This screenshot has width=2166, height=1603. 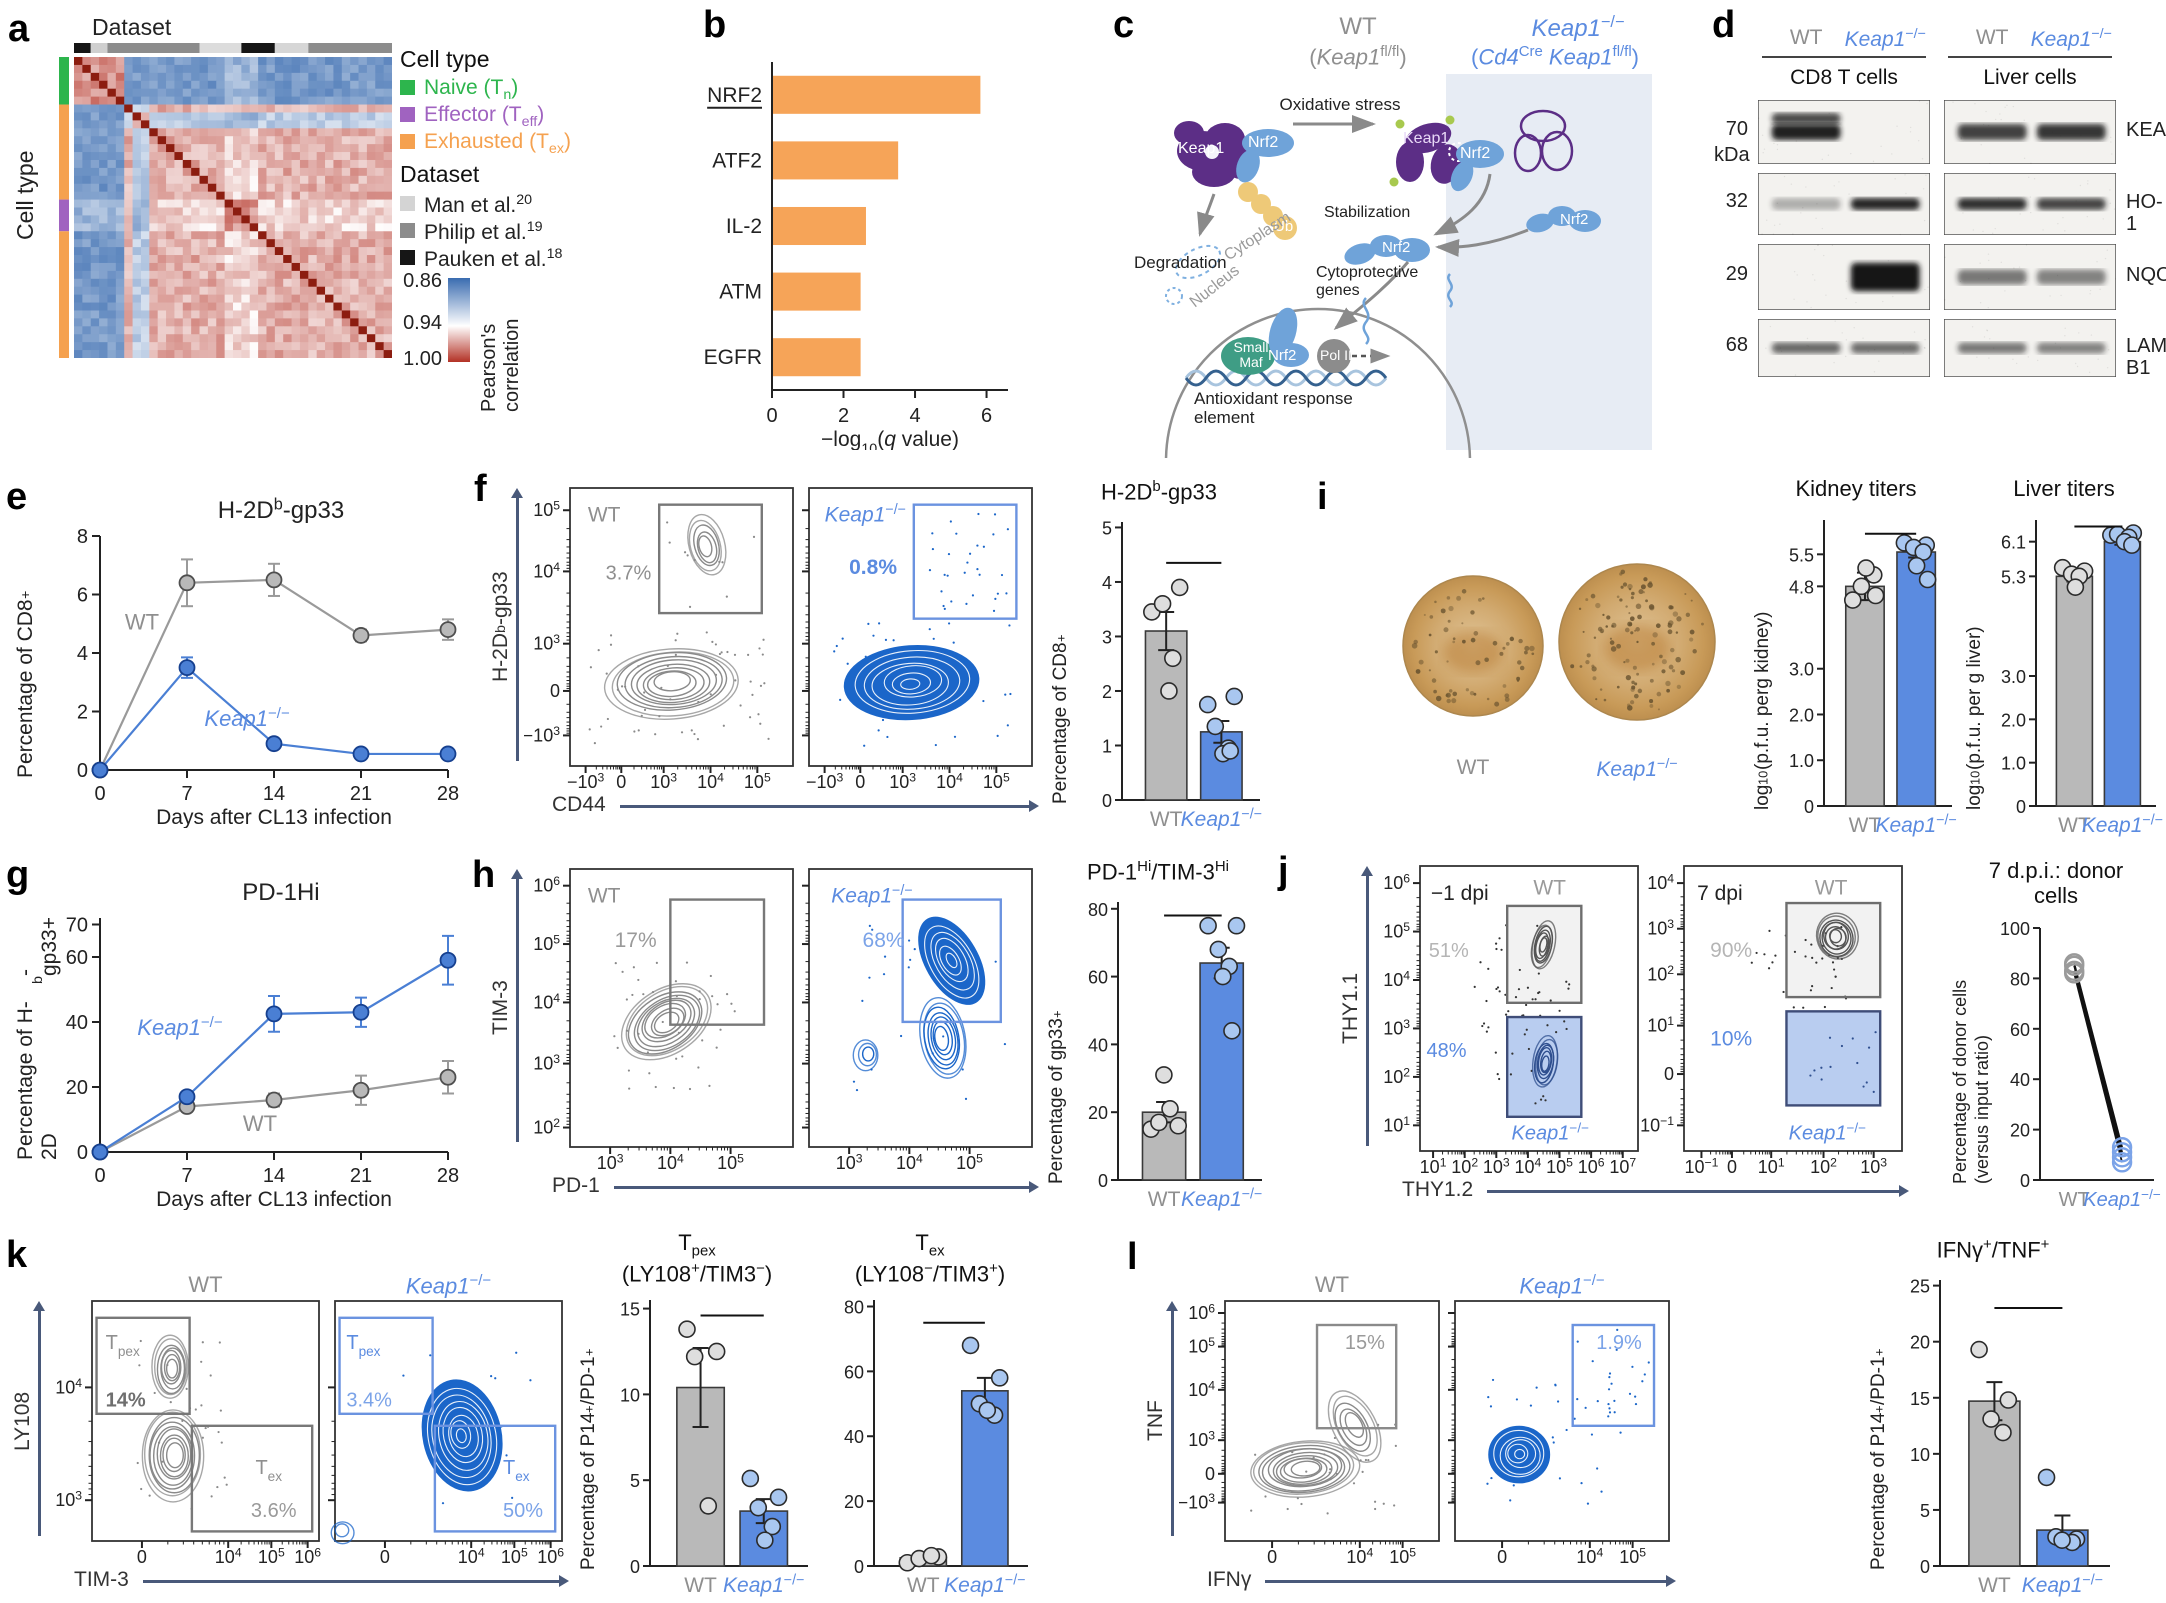 I want to click on flow-label: Keap1−/−, so click(x=1828, y=1132).